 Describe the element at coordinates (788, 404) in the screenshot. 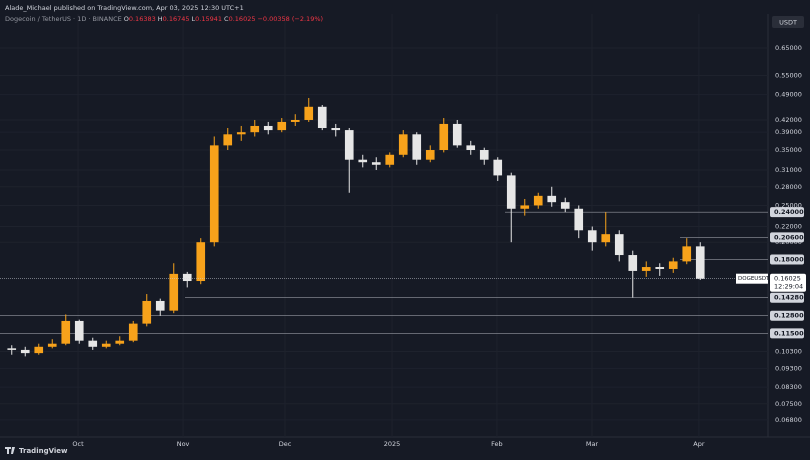

I see `y-tick-label: 0.07500` at that location.